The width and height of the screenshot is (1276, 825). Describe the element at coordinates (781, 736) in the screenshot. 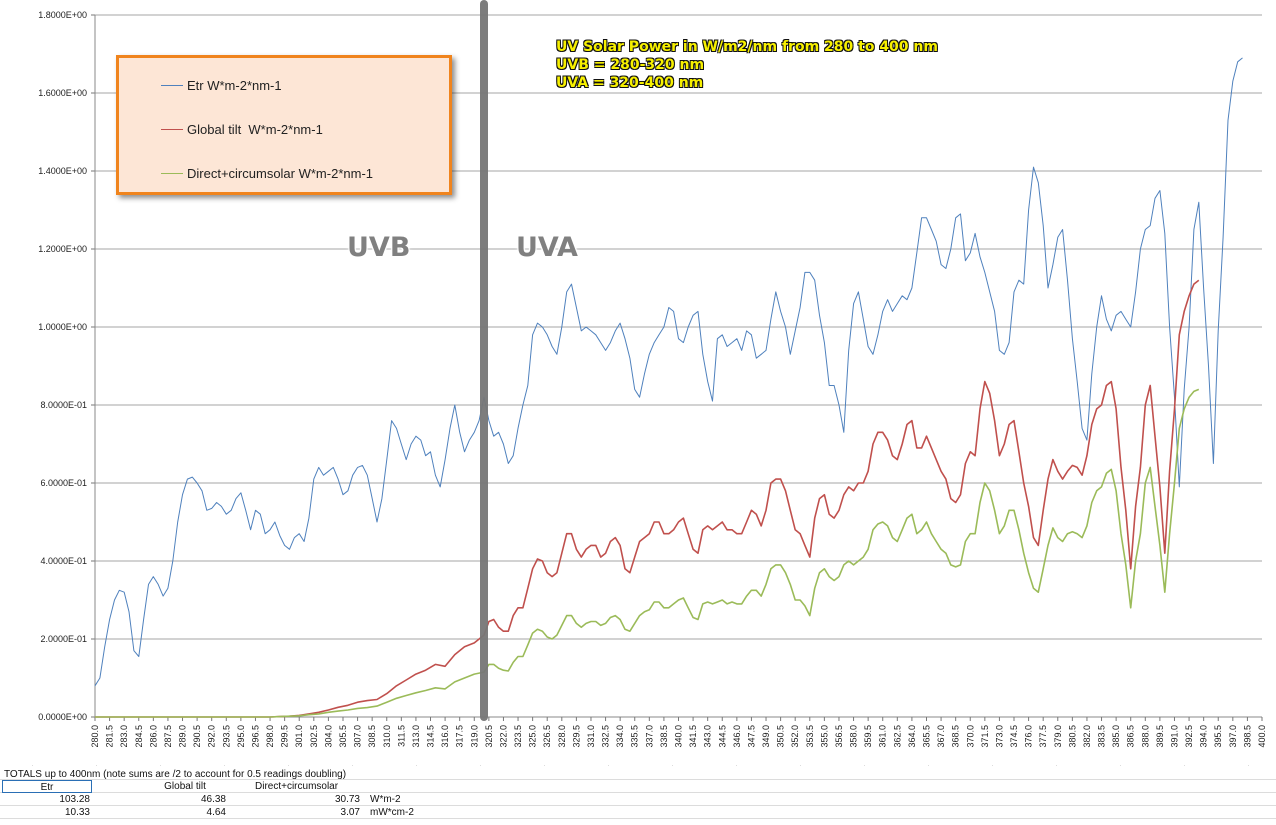

I see `x-tick-label: 350.5` at that location.